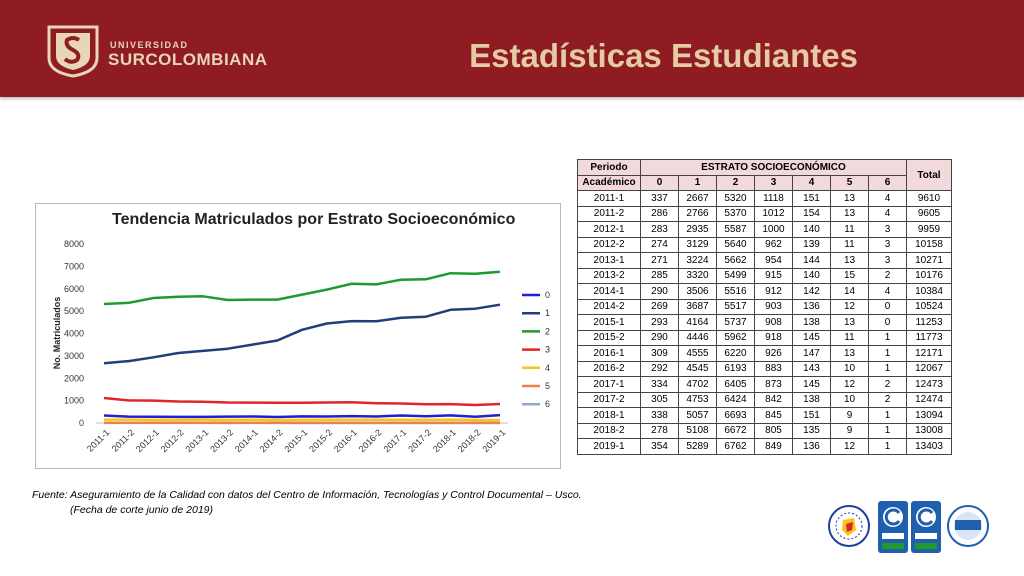 This screenshot has height=576, width=1024. Describe the element at coordinates (547, 295) in the screenshot. I see `legend-label-0: 0` at that location.